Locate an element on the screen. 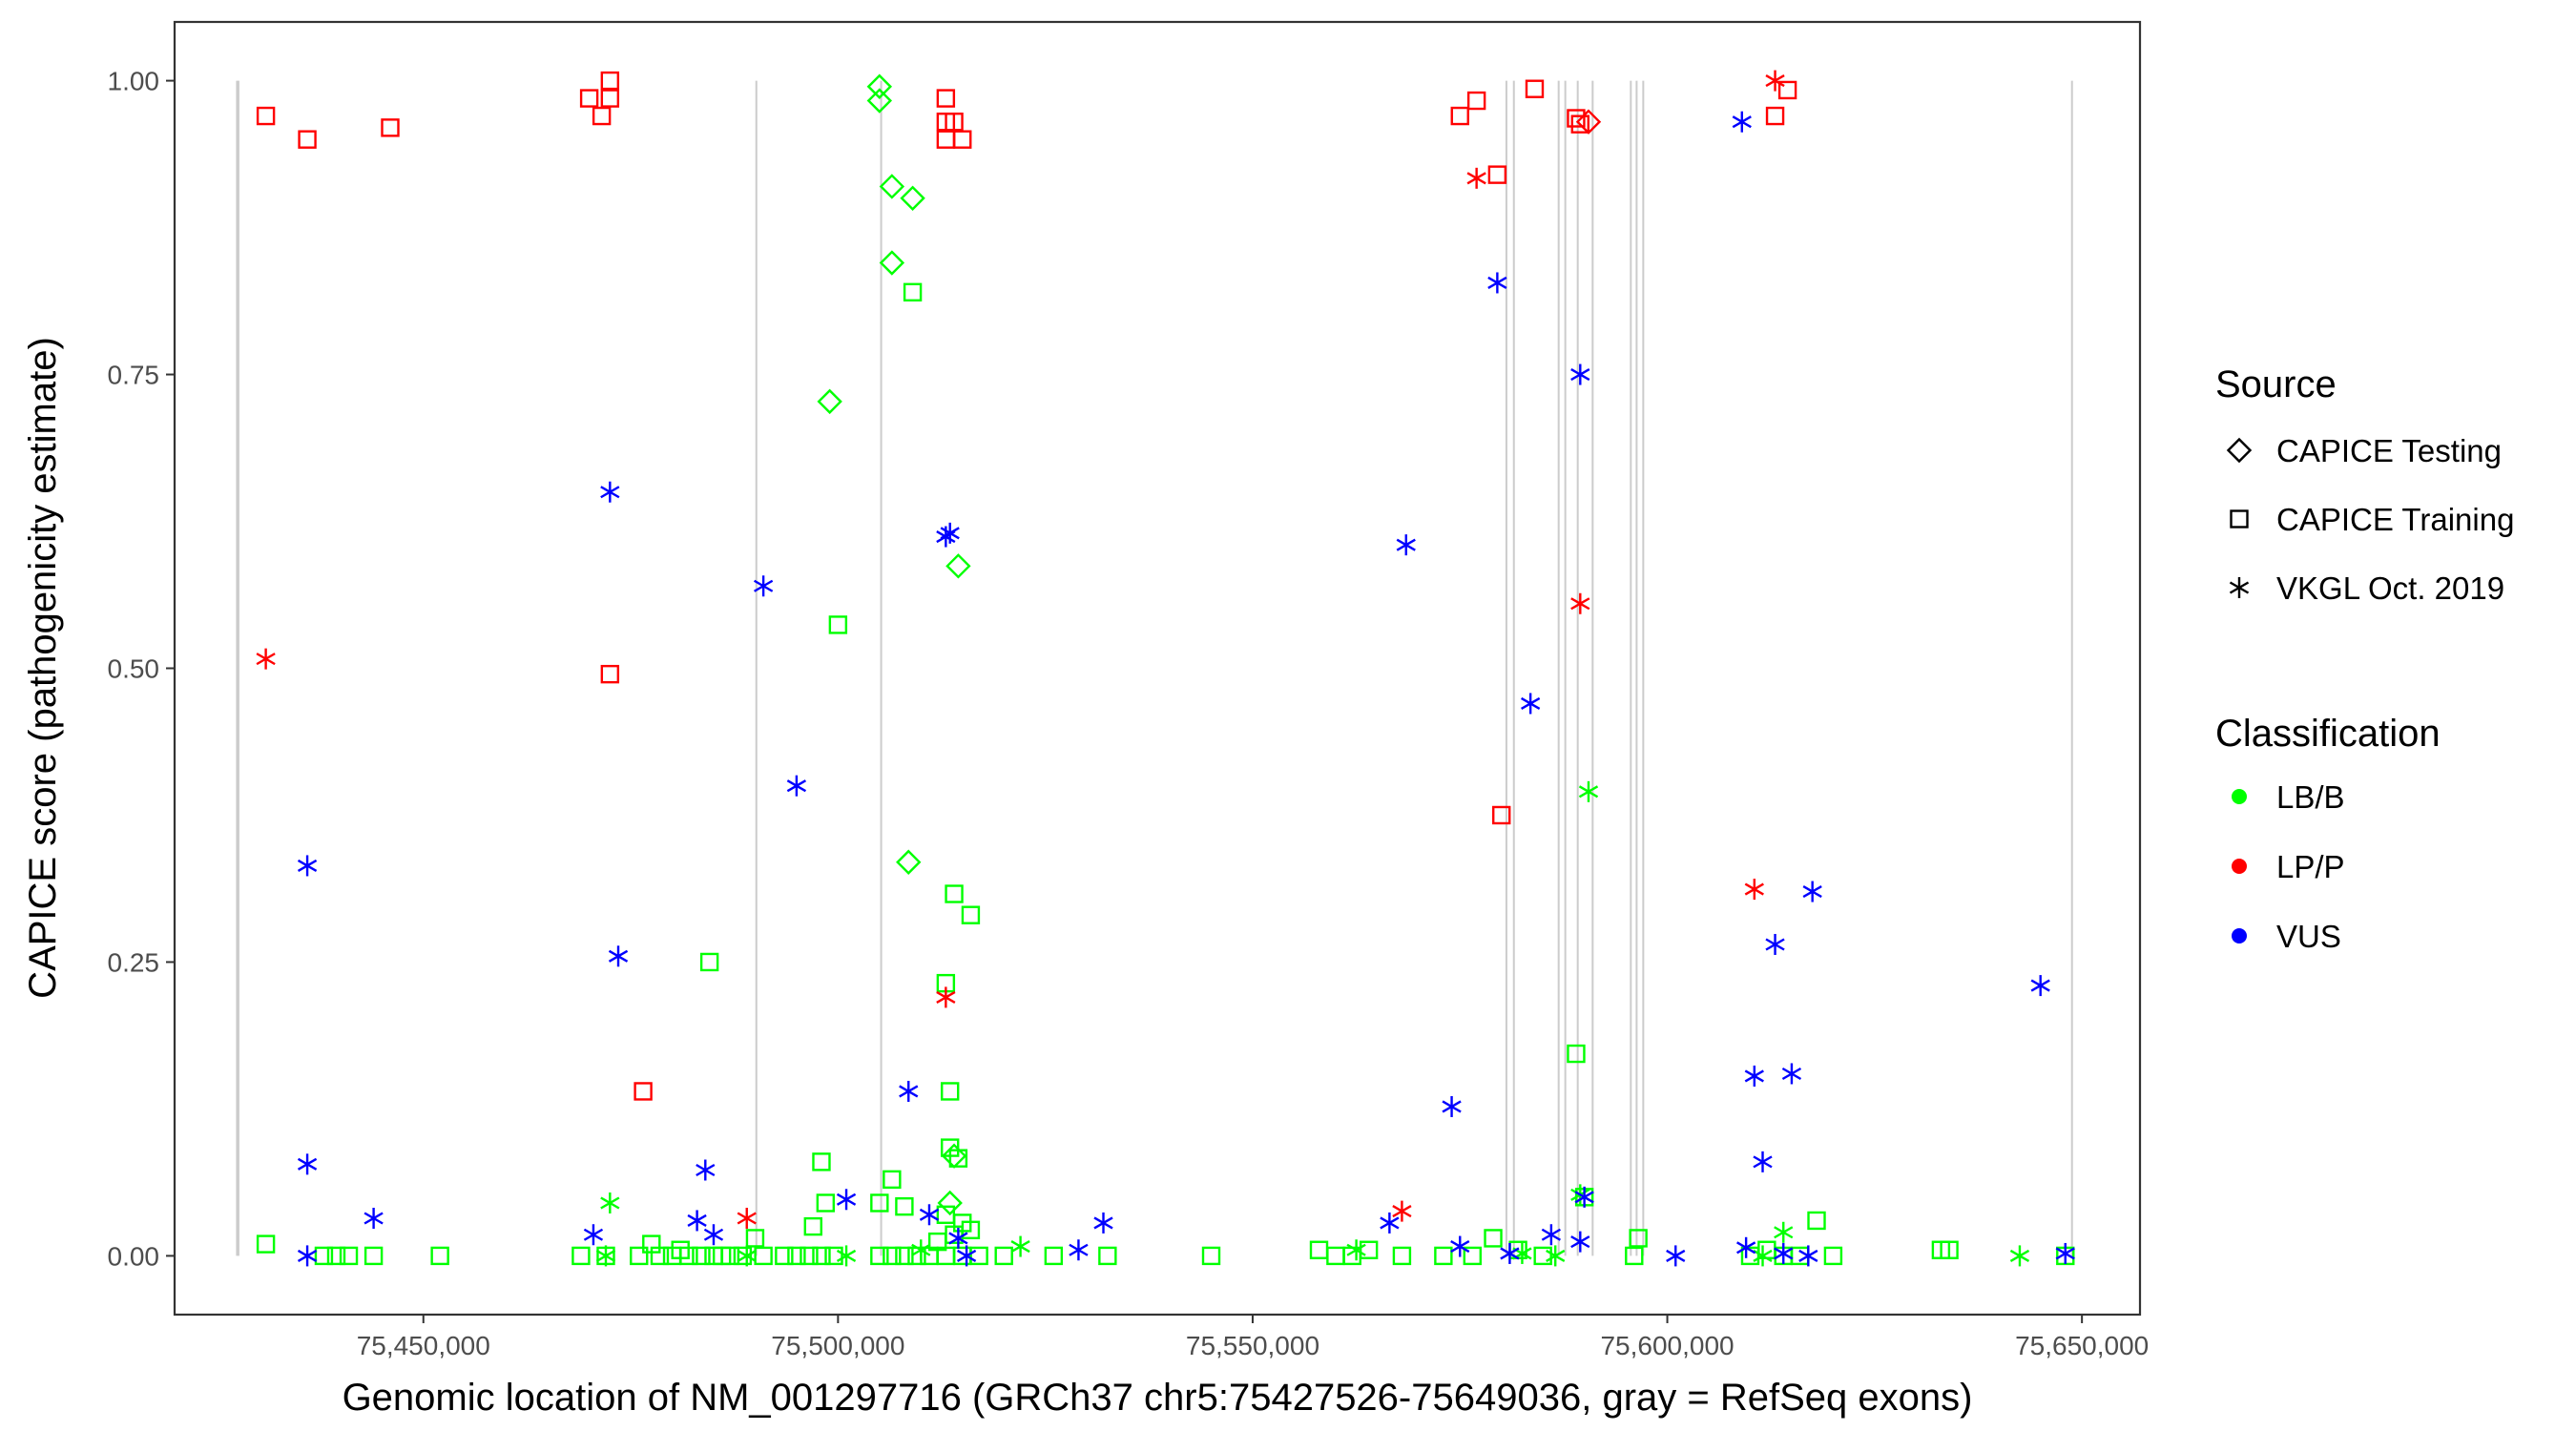 Image resolution: width=2576 pixels, height=1431 pixels. legend-source-label: CAPICE Testing is located at coordinates (2389, 450).